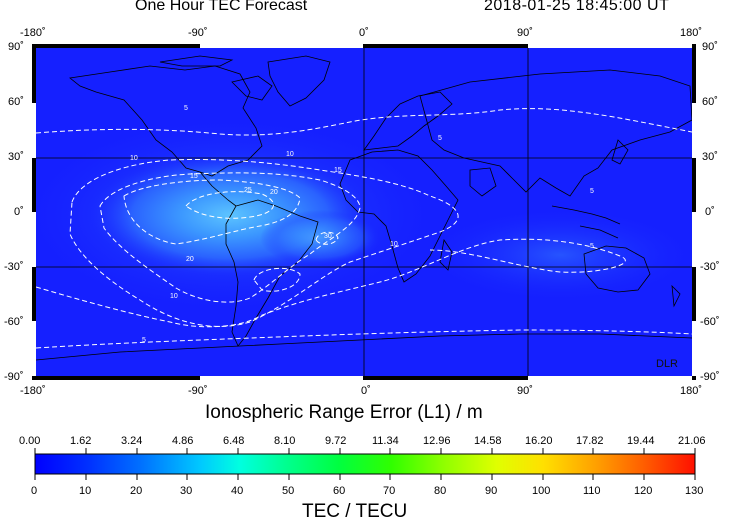 This screenshot has height=524, width=730. I want to click on range-error-tick: 19.44, so click(641, 441).